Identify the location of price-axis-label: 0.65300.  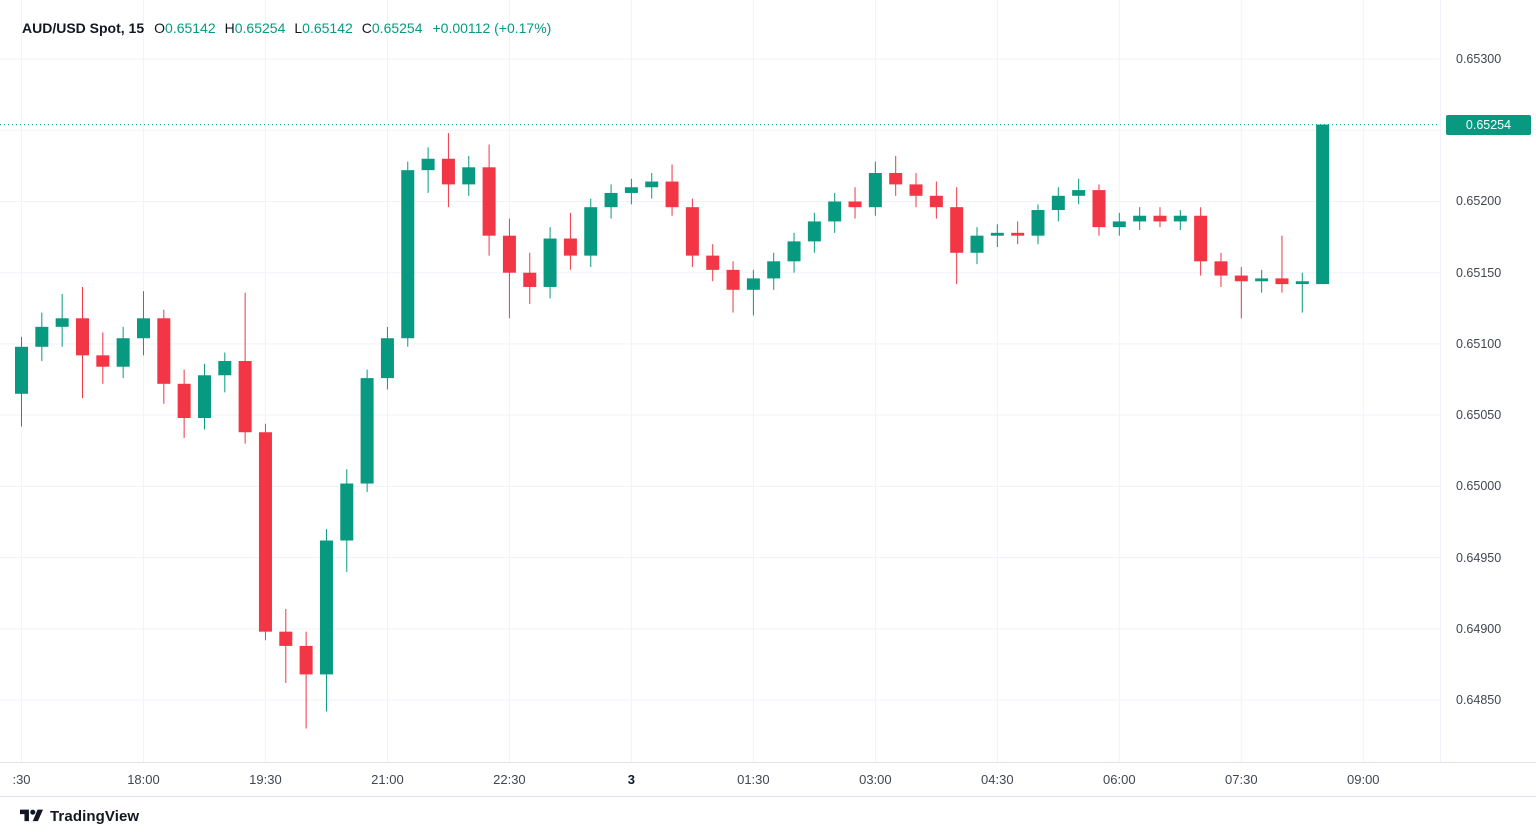
(1479, 59).